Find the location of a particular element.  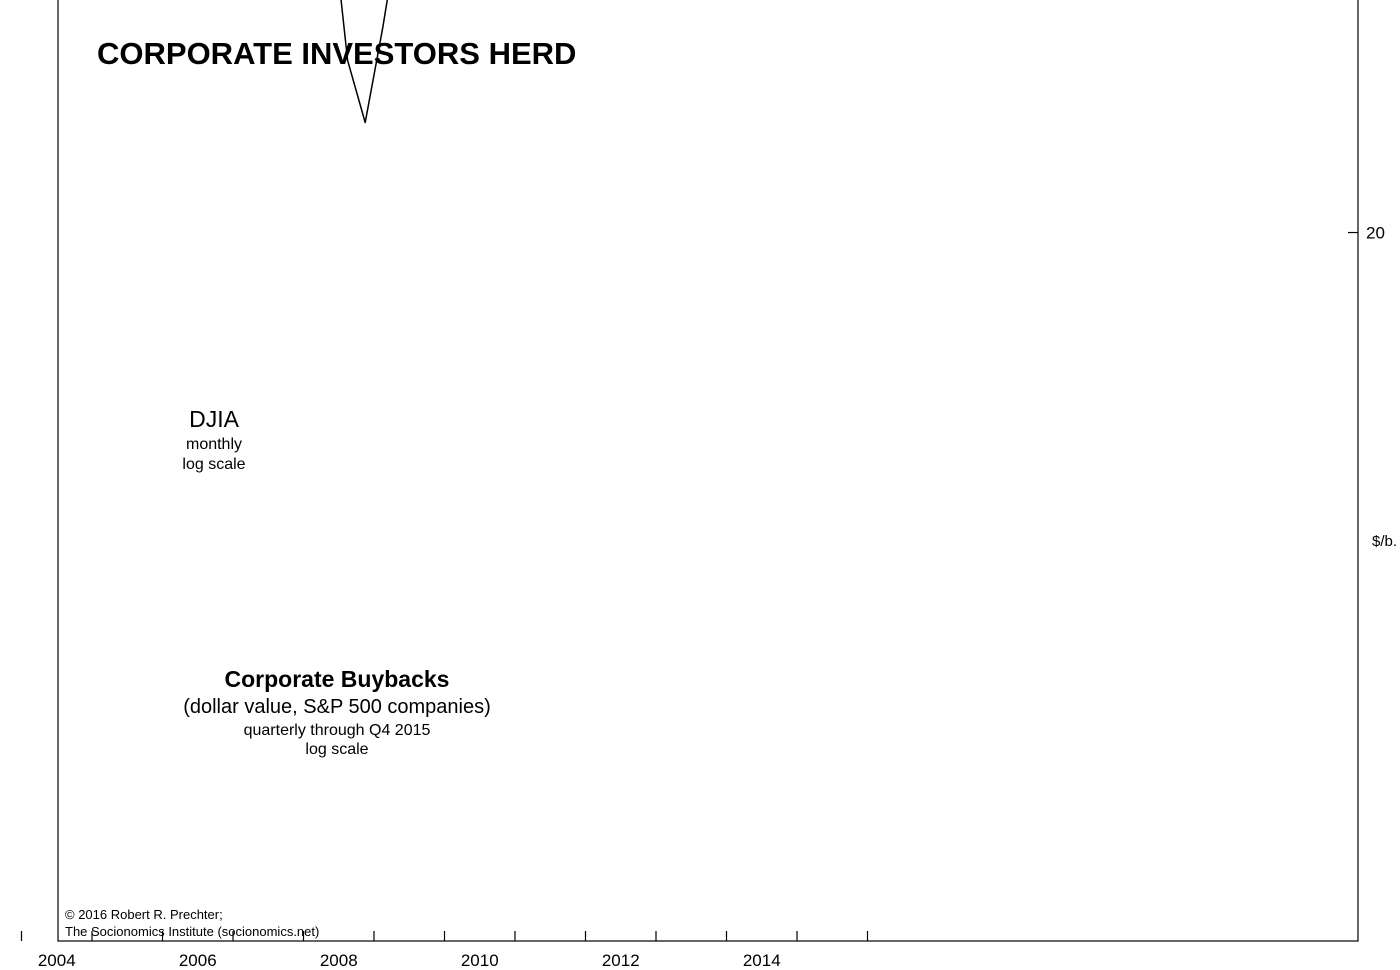

x-tick-label: 2014 is located at coordinates (762, 960).